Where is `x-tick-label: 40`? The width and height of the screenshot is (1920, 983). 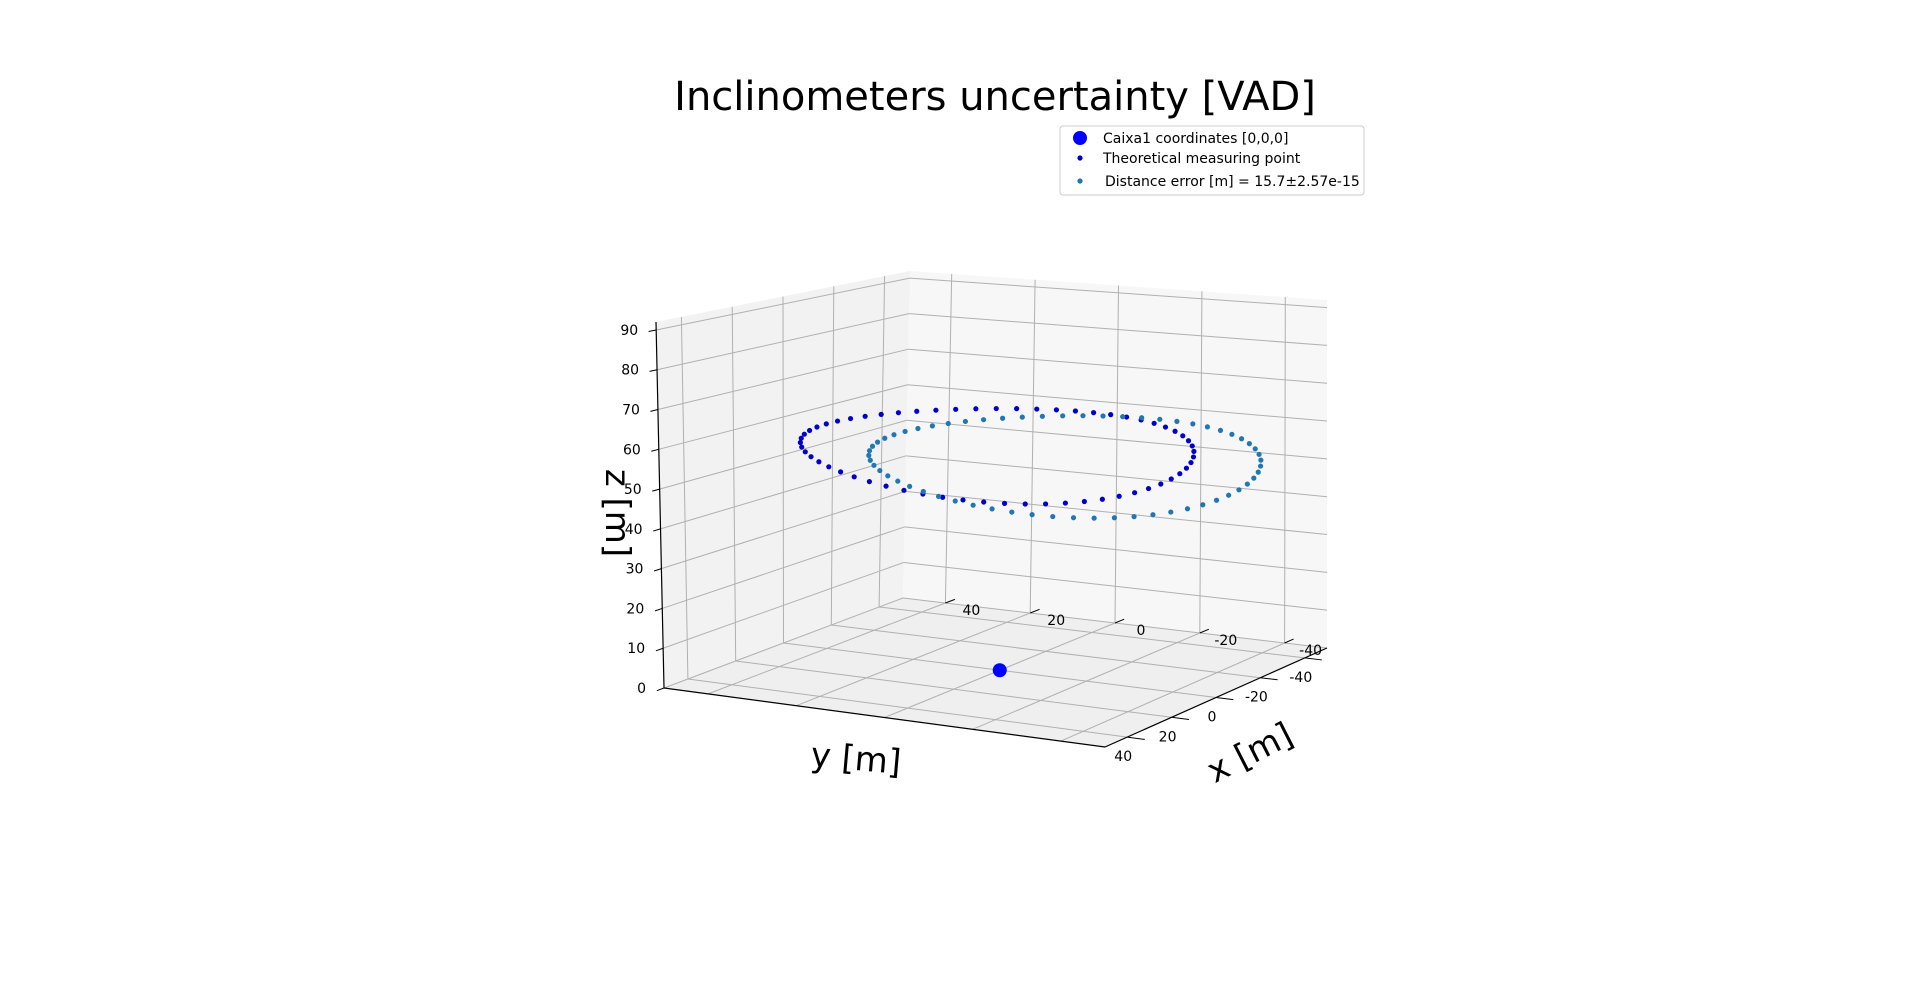 x-tick-label: 40 is located at coordinates (971, 611).